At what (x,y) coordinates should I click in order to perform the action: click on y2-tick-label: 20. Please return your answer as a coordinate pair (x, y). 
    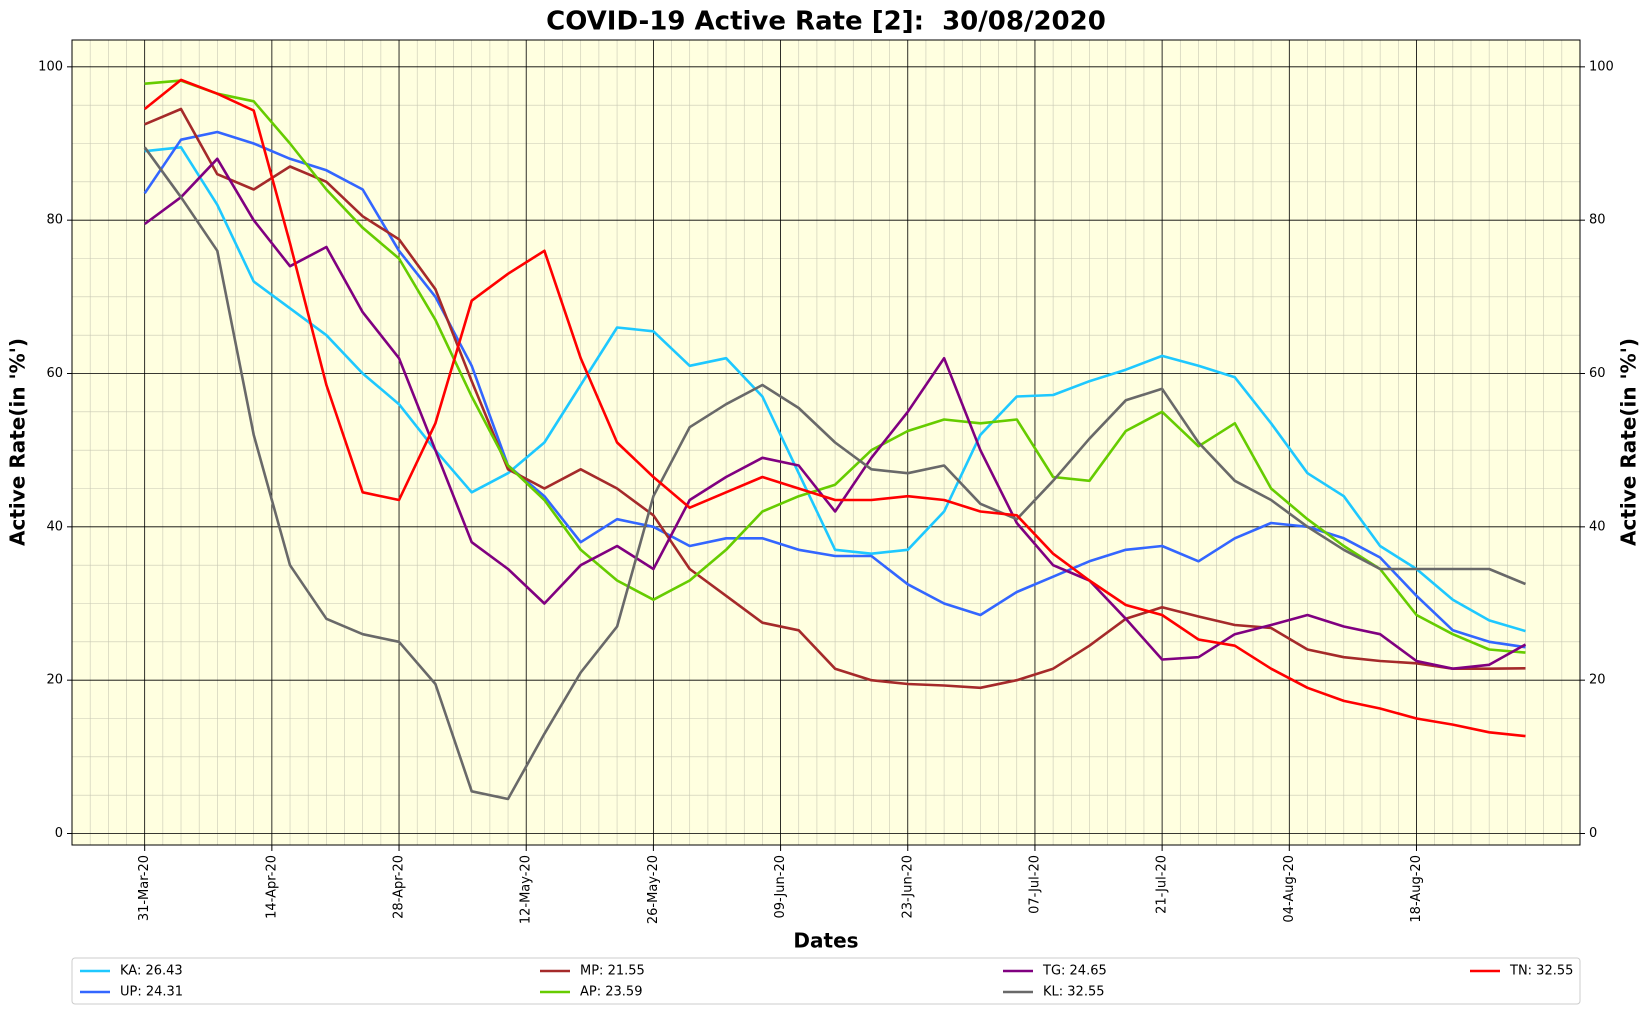
    Looking at the image, I should click on (1597, 680).